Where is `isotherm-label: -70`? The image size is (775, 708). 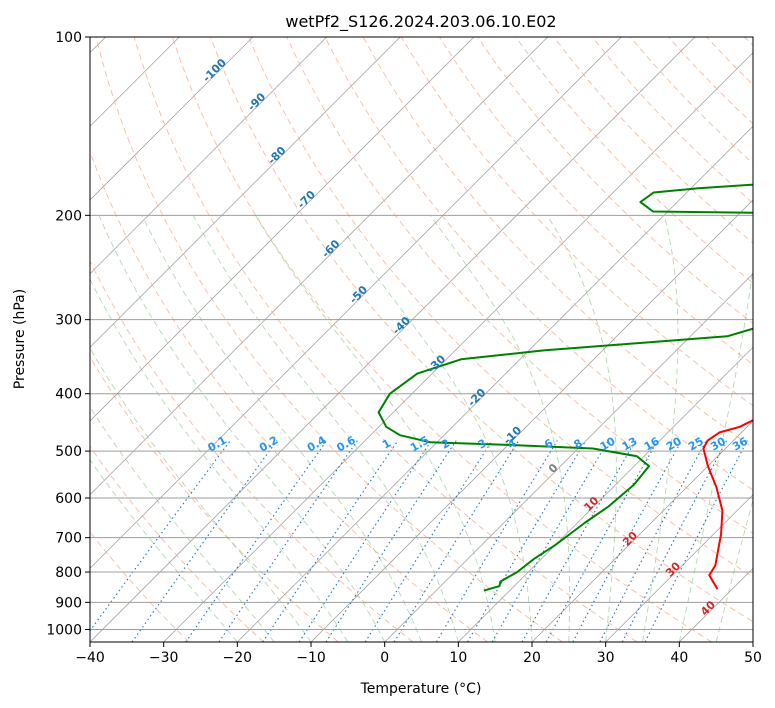 isotherm-label: -70 is located at coordinates (306, 199).